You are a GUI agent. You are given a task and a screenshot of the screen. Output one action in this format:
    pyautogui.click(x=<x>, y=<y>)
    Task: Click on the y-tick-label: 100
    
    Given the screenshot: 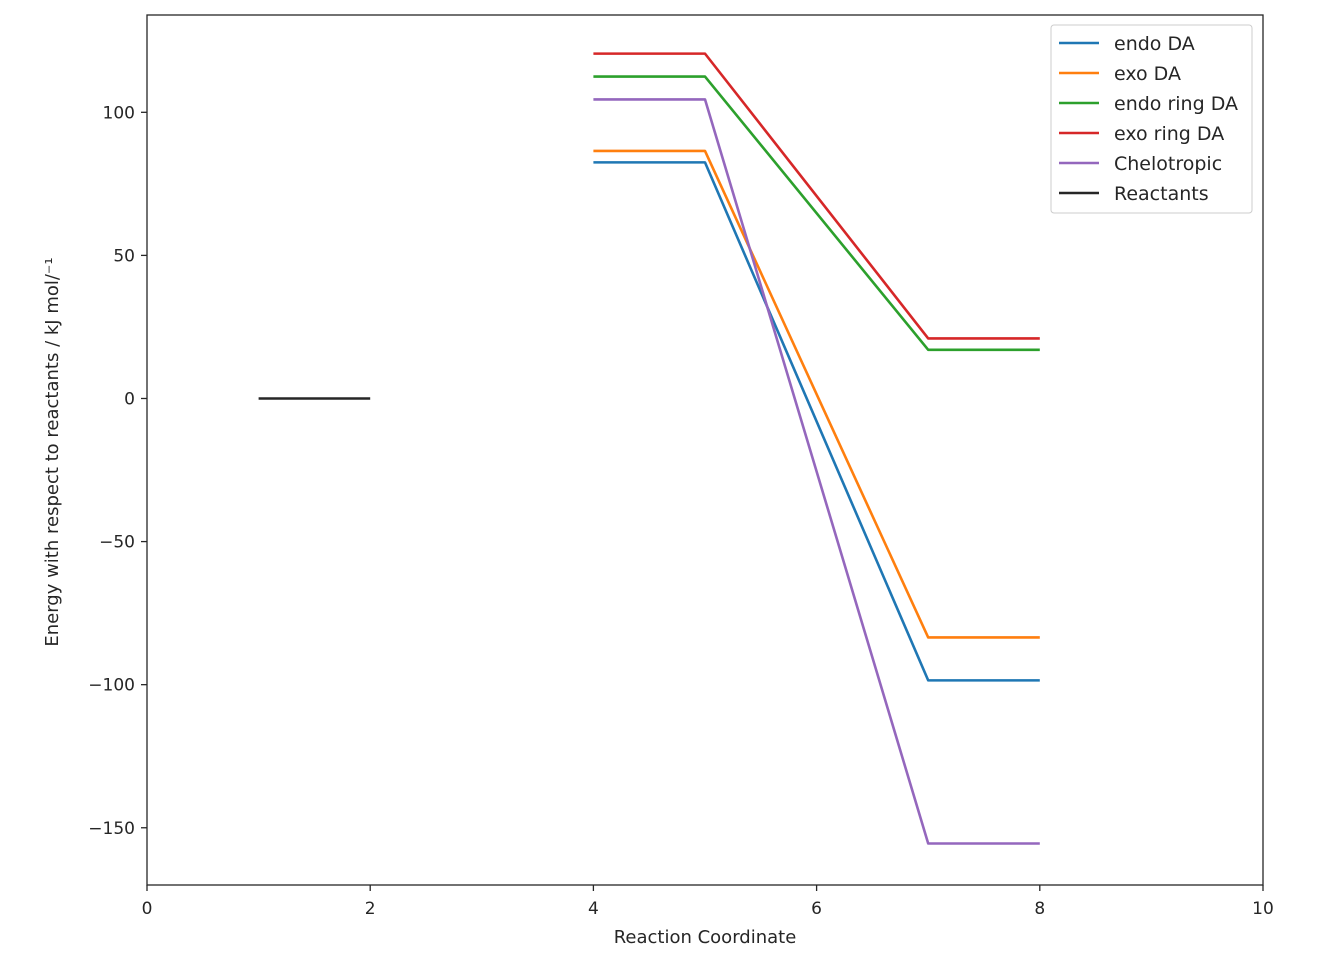 What is the action you would take?
    pyautogui.click(x=119, y=113)
    